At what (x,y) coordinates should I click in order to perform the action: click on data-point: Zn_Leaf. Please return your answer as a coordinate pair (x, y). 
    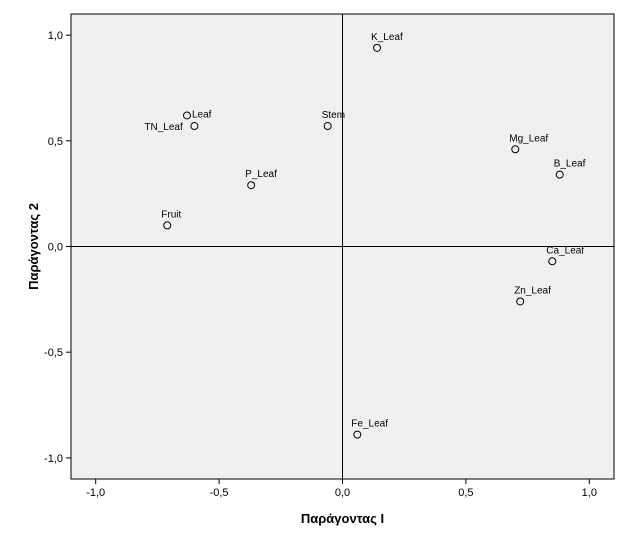
    Looking at the image, I should click on (532, 295).